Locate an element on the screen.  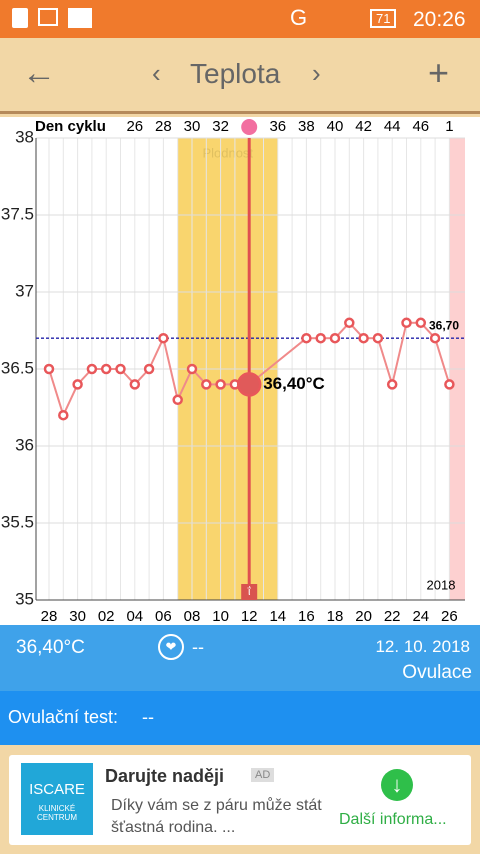
x-tick-label: 02 is located at coordinates (106, 616).